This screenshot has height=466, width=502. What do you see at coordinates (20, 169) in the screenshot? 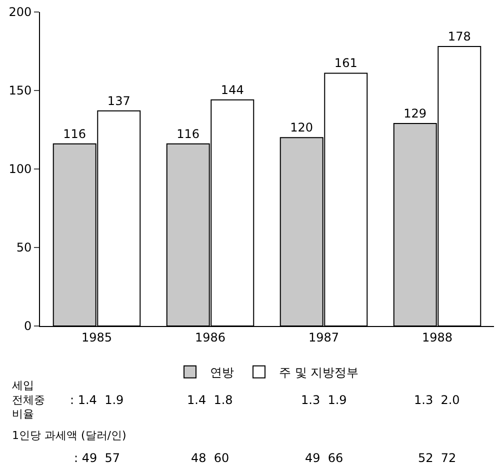
I see `y-tick-label: 100` at bounding box center [20, 169].